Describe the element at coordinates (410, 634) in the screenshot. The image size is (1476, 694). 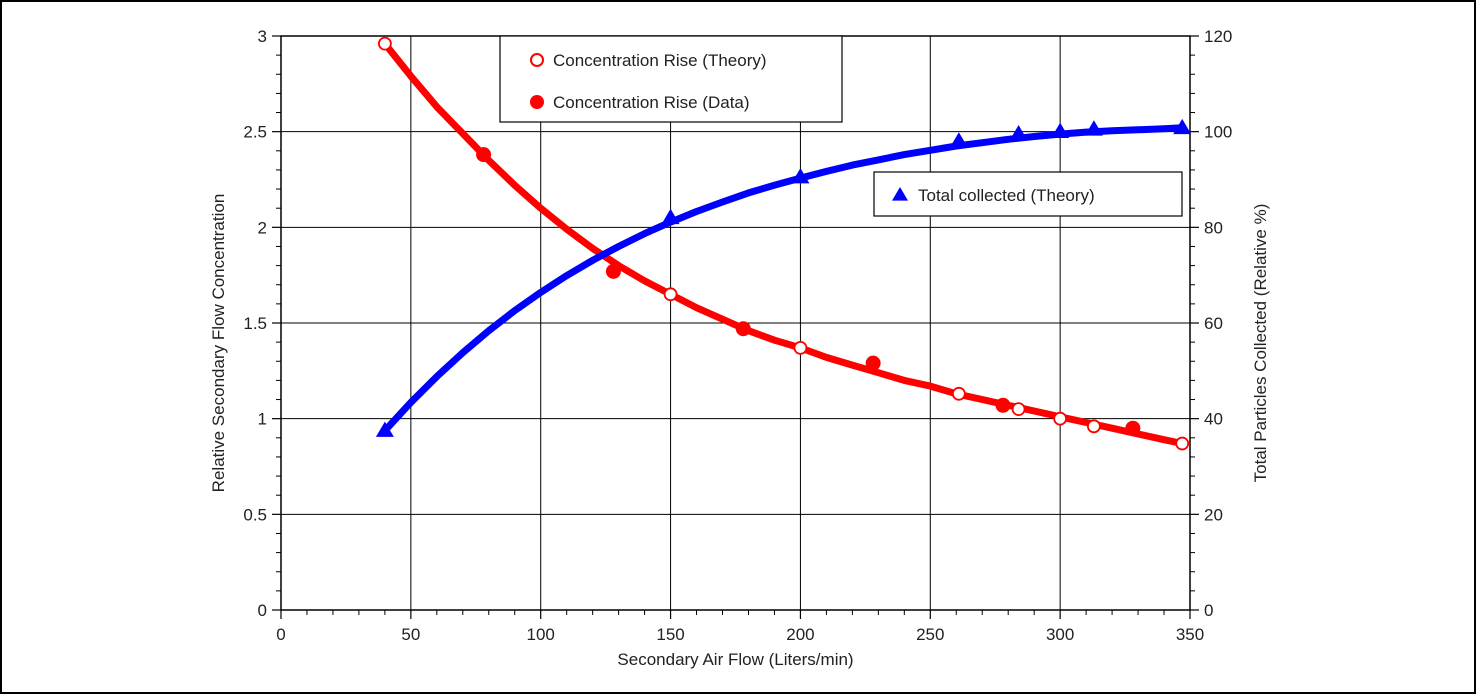
I see `x-tick-label: 50` at that location.